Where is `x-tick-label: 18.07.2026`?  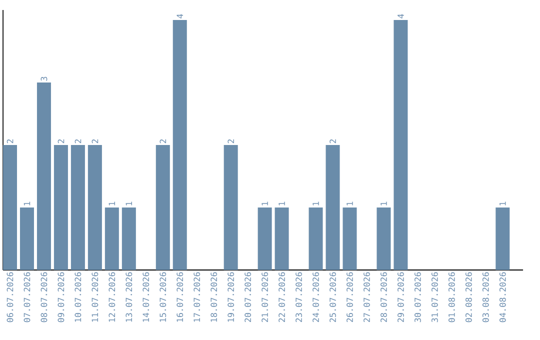 x-tick-label: 18.07.2026 is located at coordinates (214, 297).